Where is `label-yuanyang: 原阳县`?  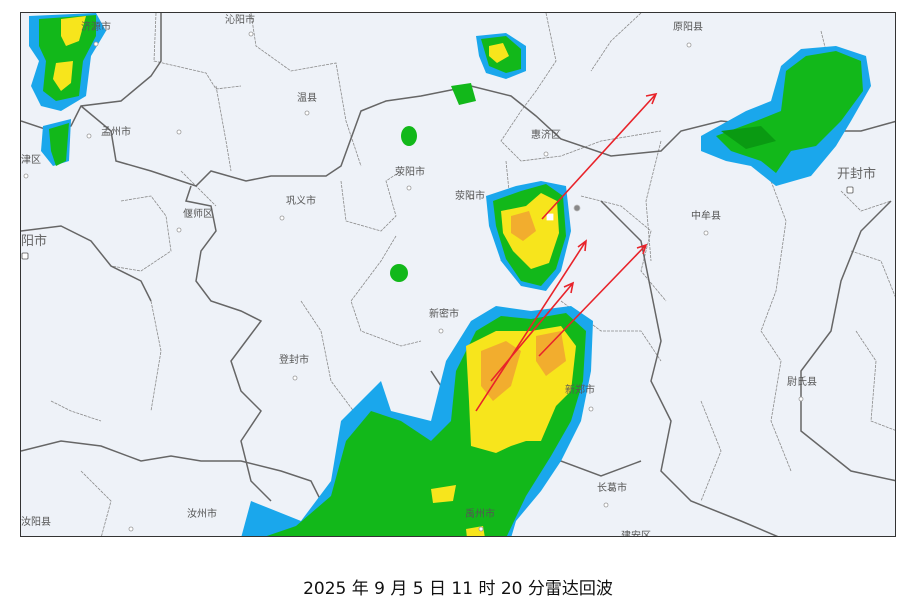
label-yuanyang: 原阳县 is located at coordinates (688, 27).